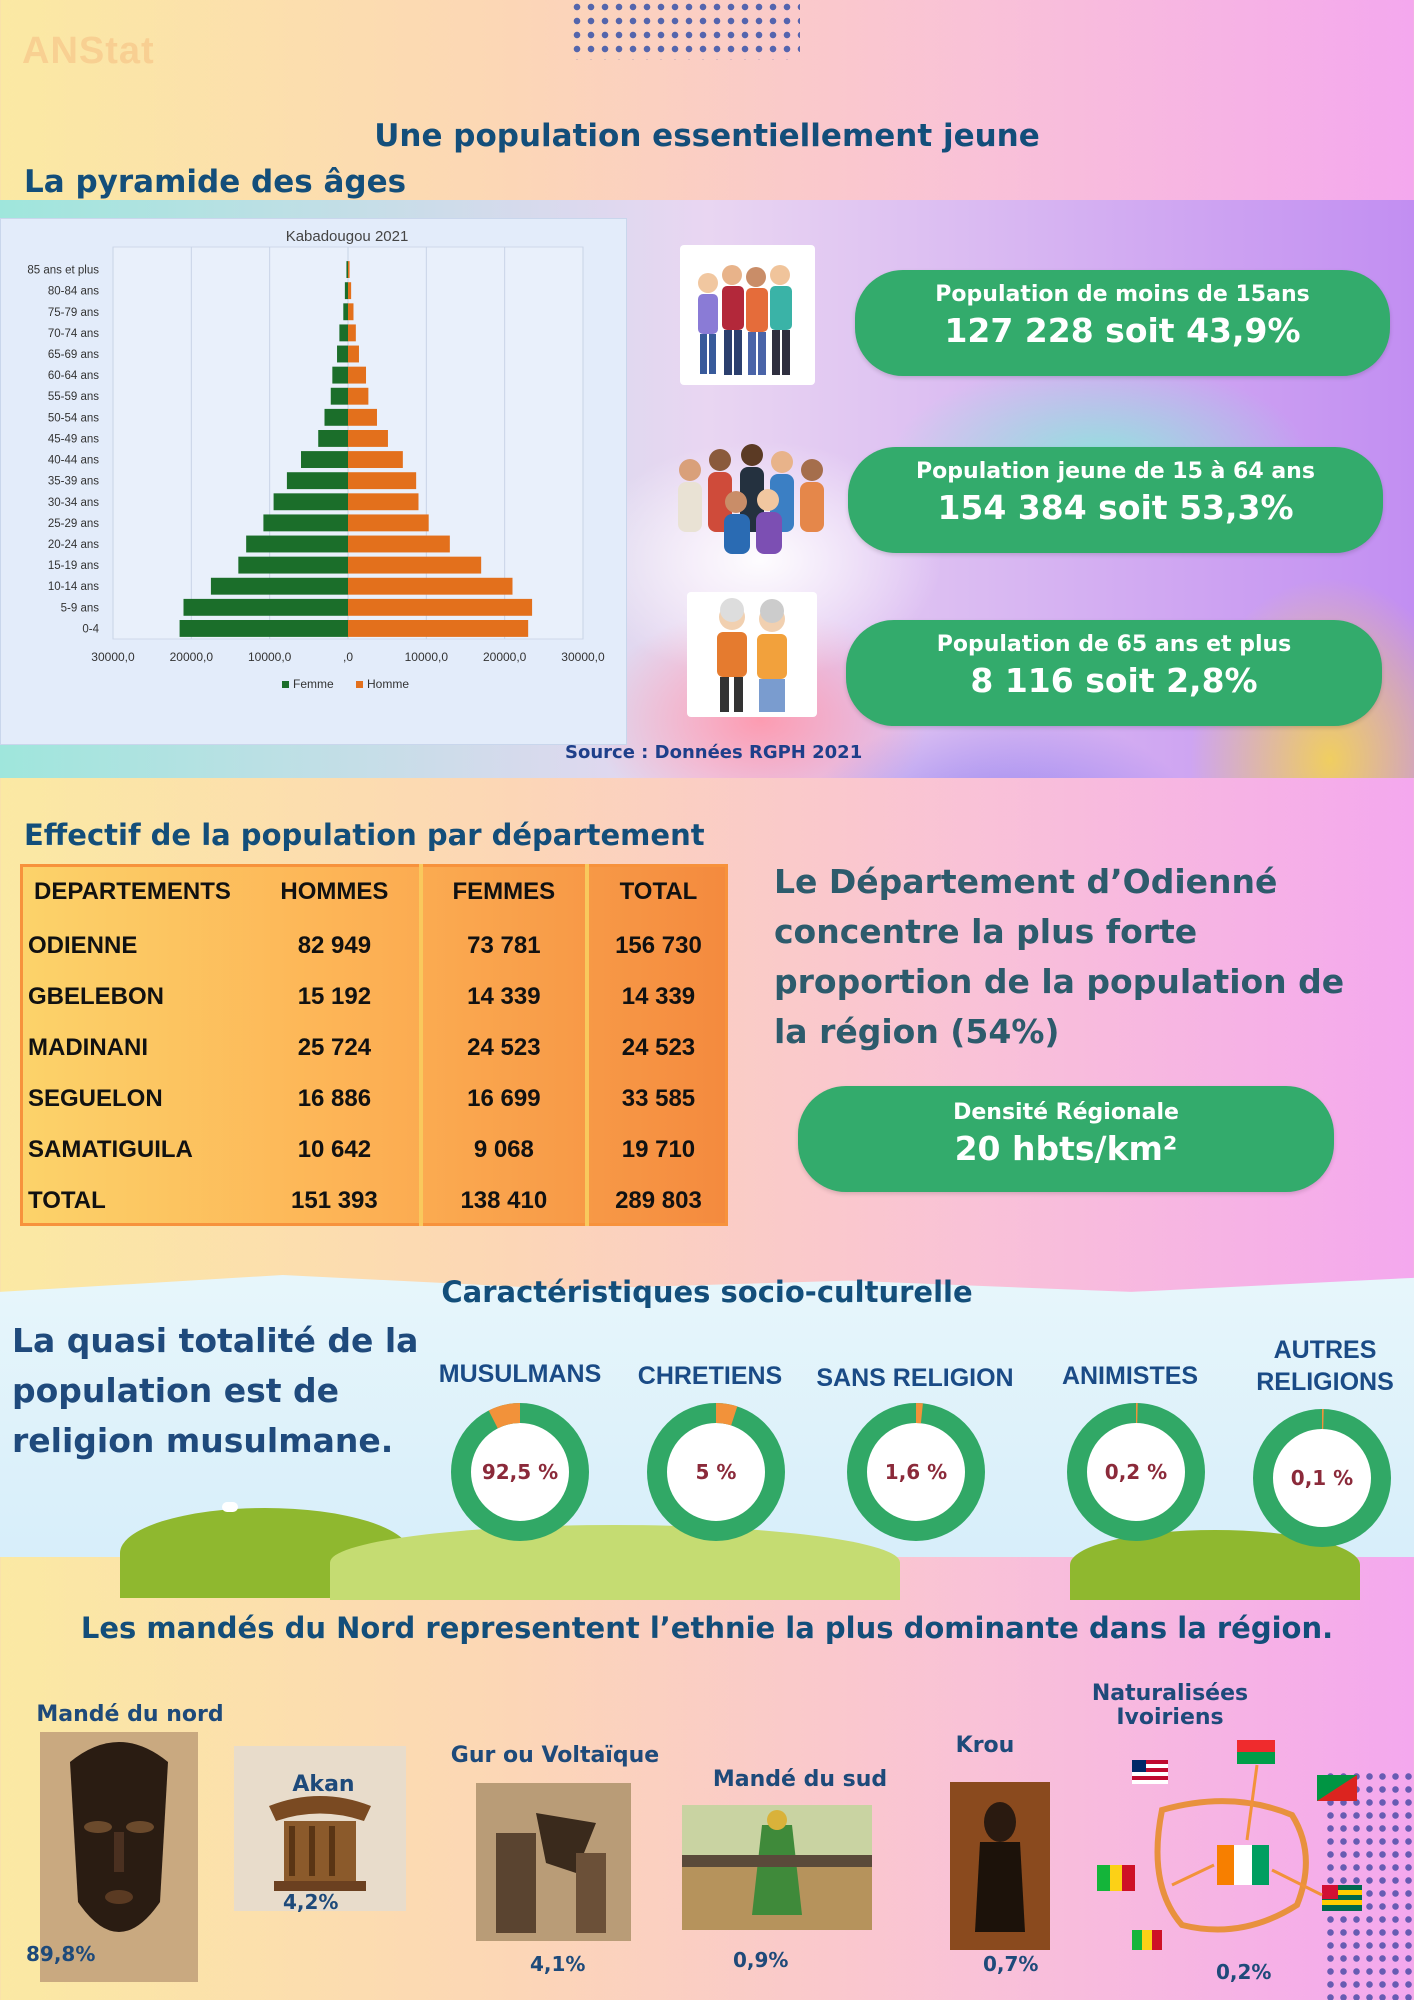 The image size is (1414, 2000). What do you see at coordinates (215, 182) in the screenshot?
I see `pyramid-section-title: La pyramide des âges` at bounding box center [215, 182].